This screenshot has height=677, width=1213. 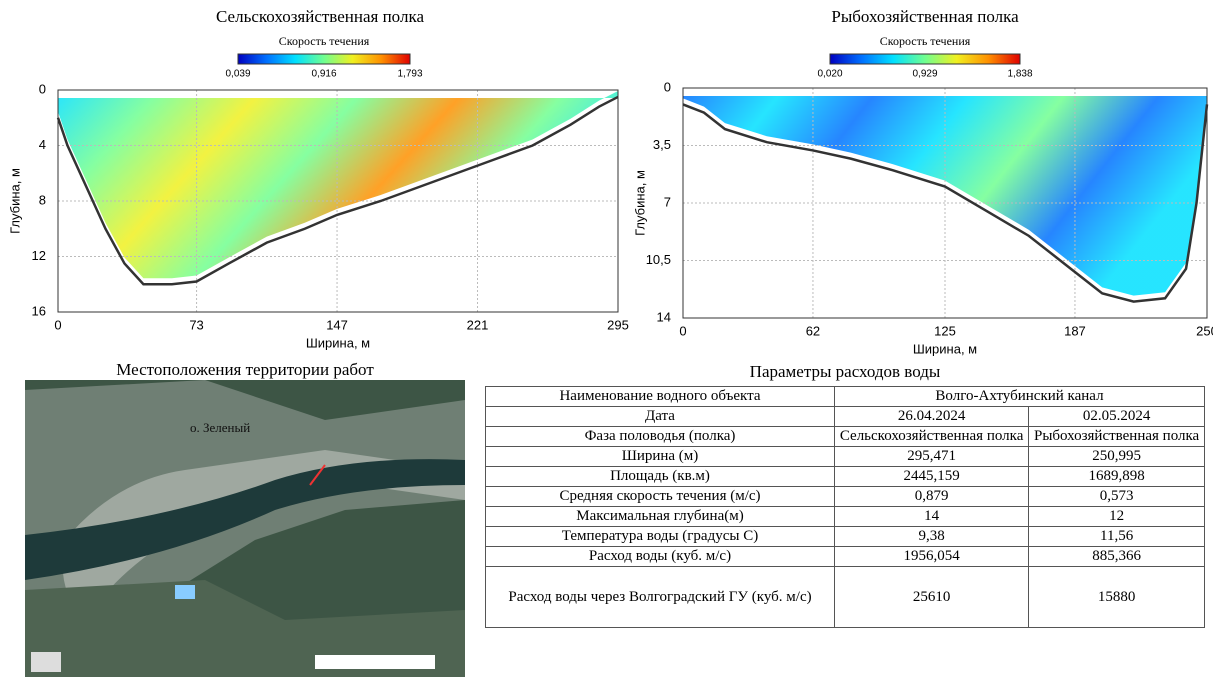 I want to click on x-tick-label: 187, so click(x=1075, y=330).